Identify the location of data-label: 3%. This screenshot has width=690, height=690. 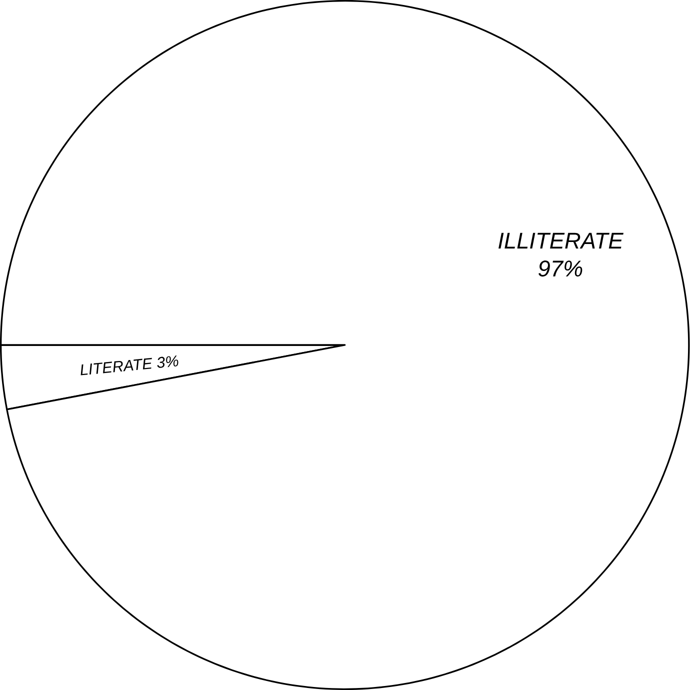
(167, 362).